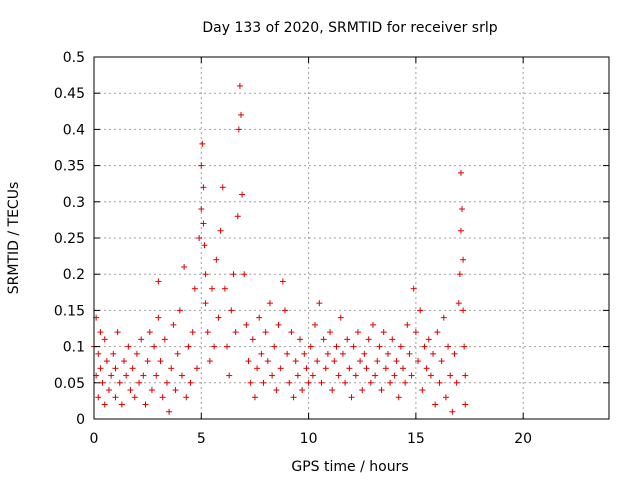 This screenshot has width=640, height=480. What do you see at coordinates (14, 238) in the screenshot?
I see `y-axis-label: SRMTID / TECUs` at bounding box center [14, 238].